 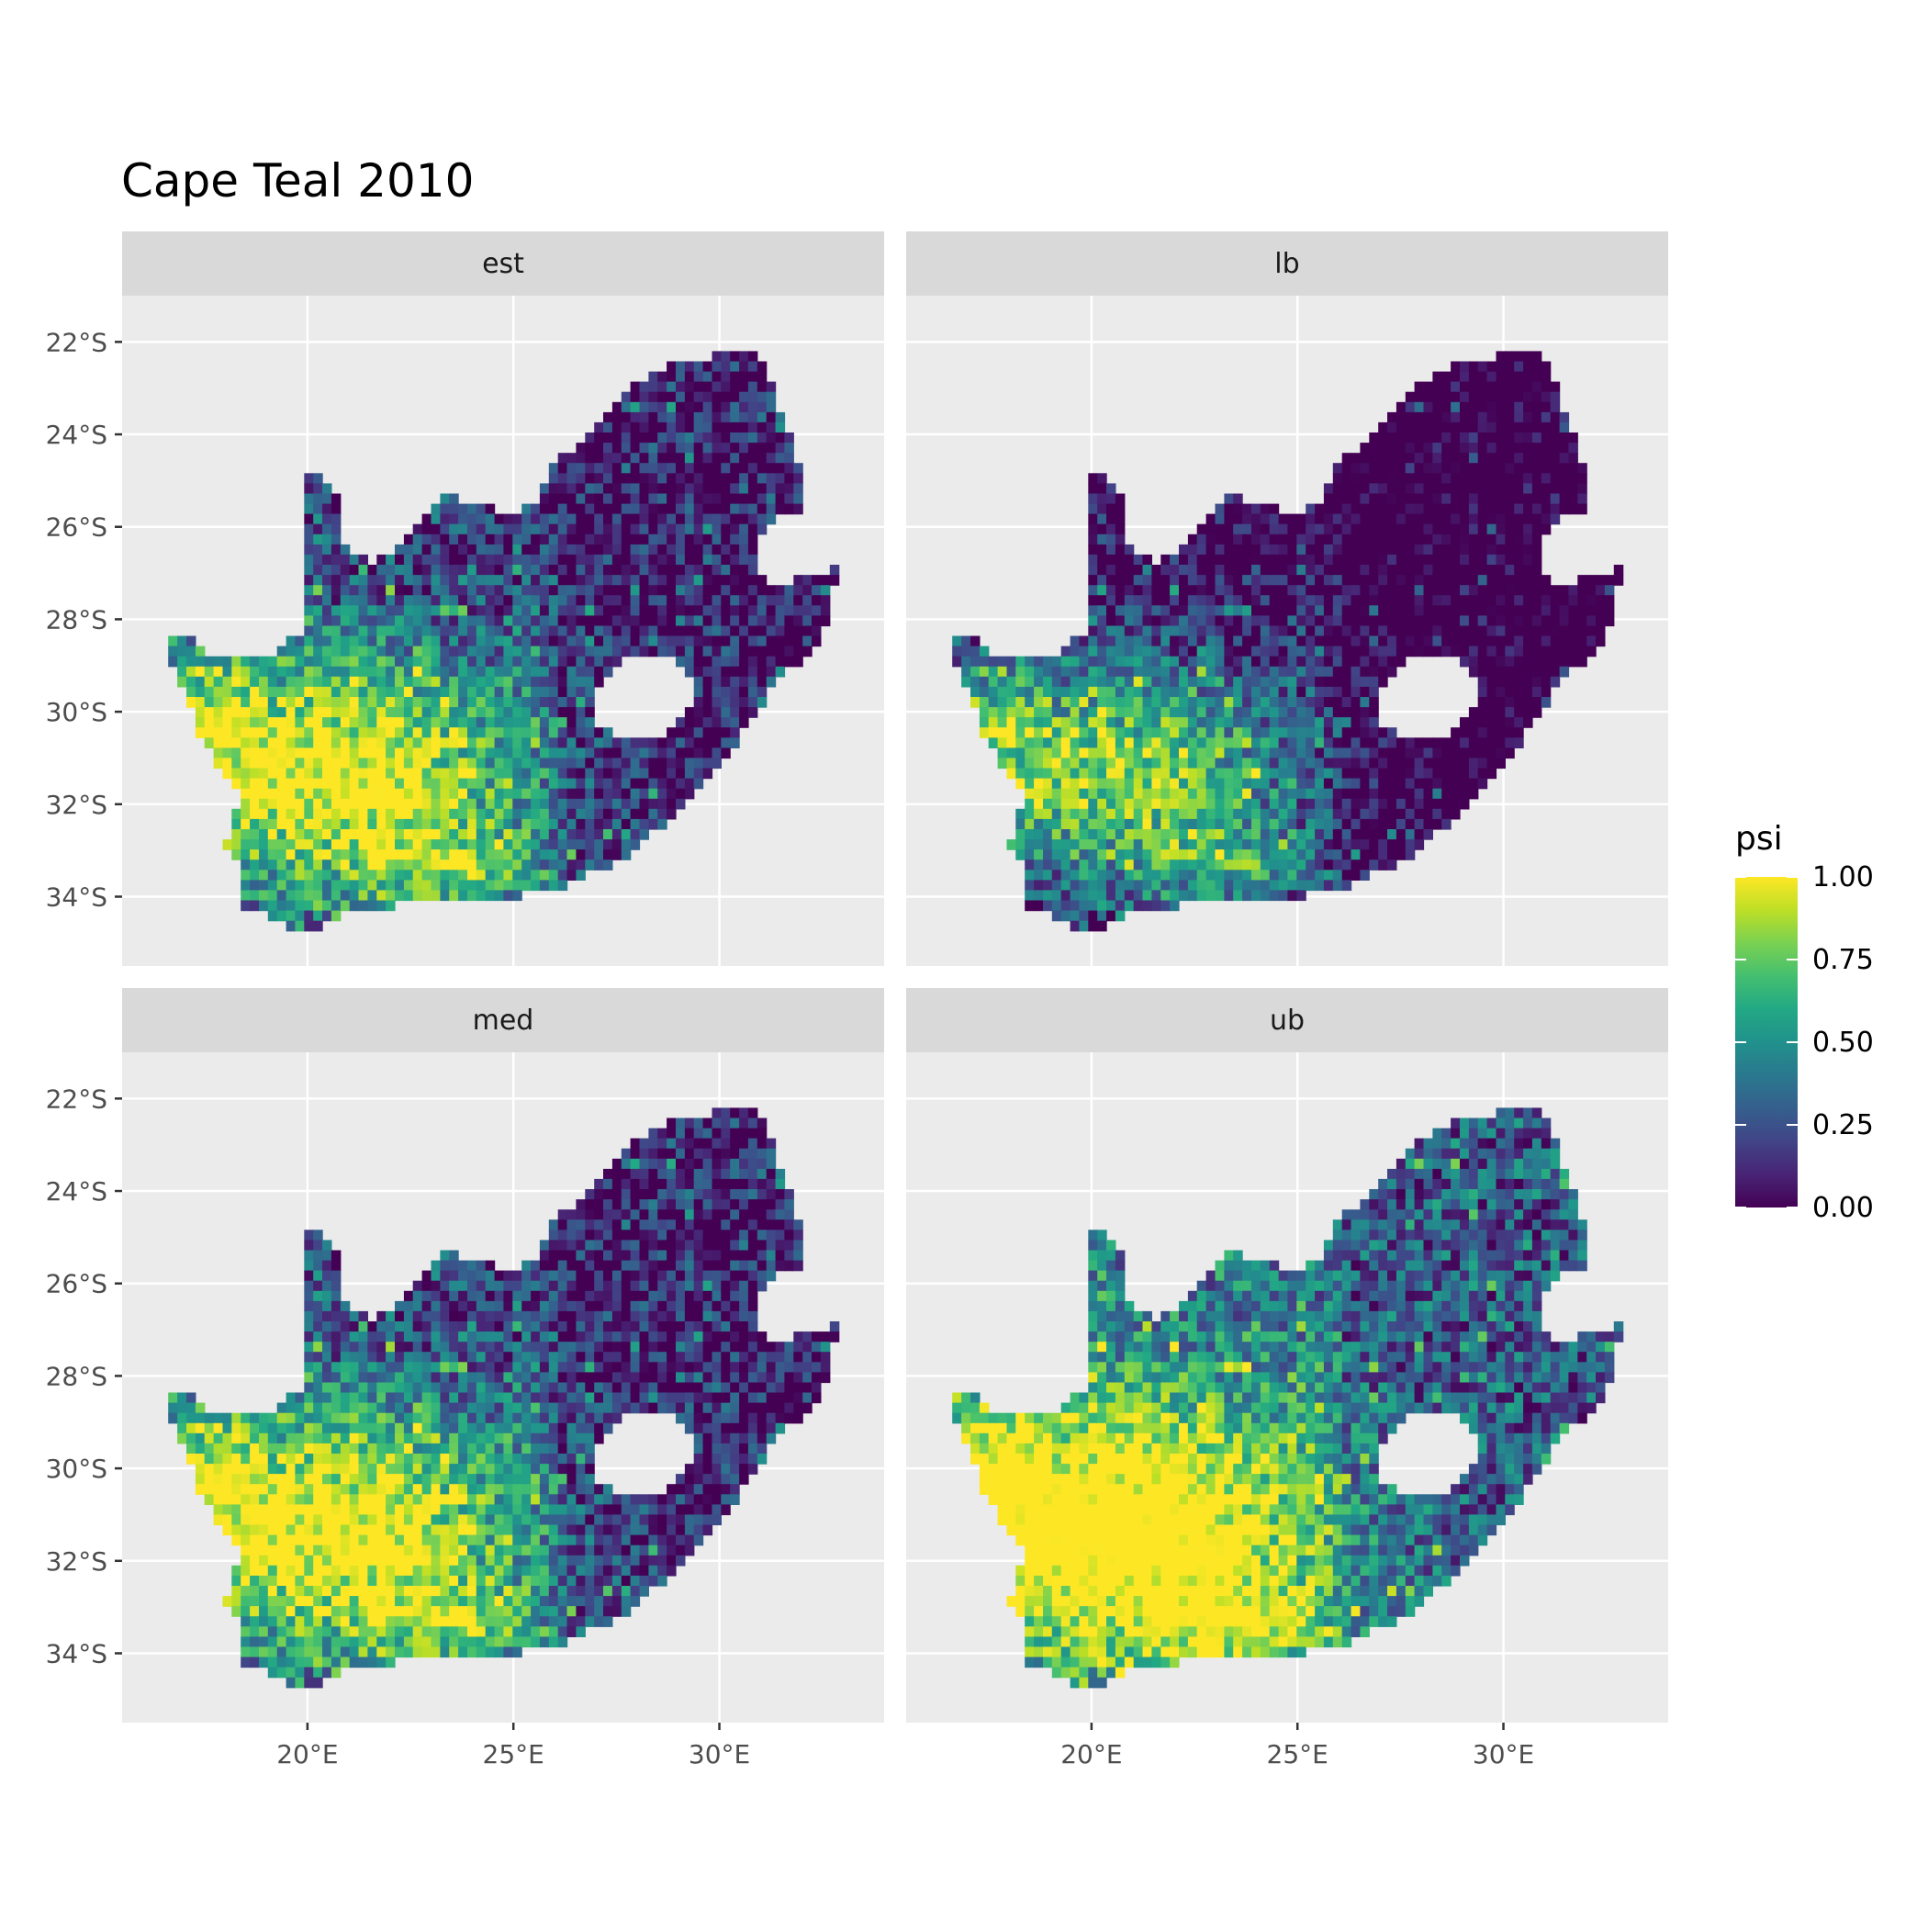 I want to click on legend-label: 0.25, so click(x=1843, y=1125).